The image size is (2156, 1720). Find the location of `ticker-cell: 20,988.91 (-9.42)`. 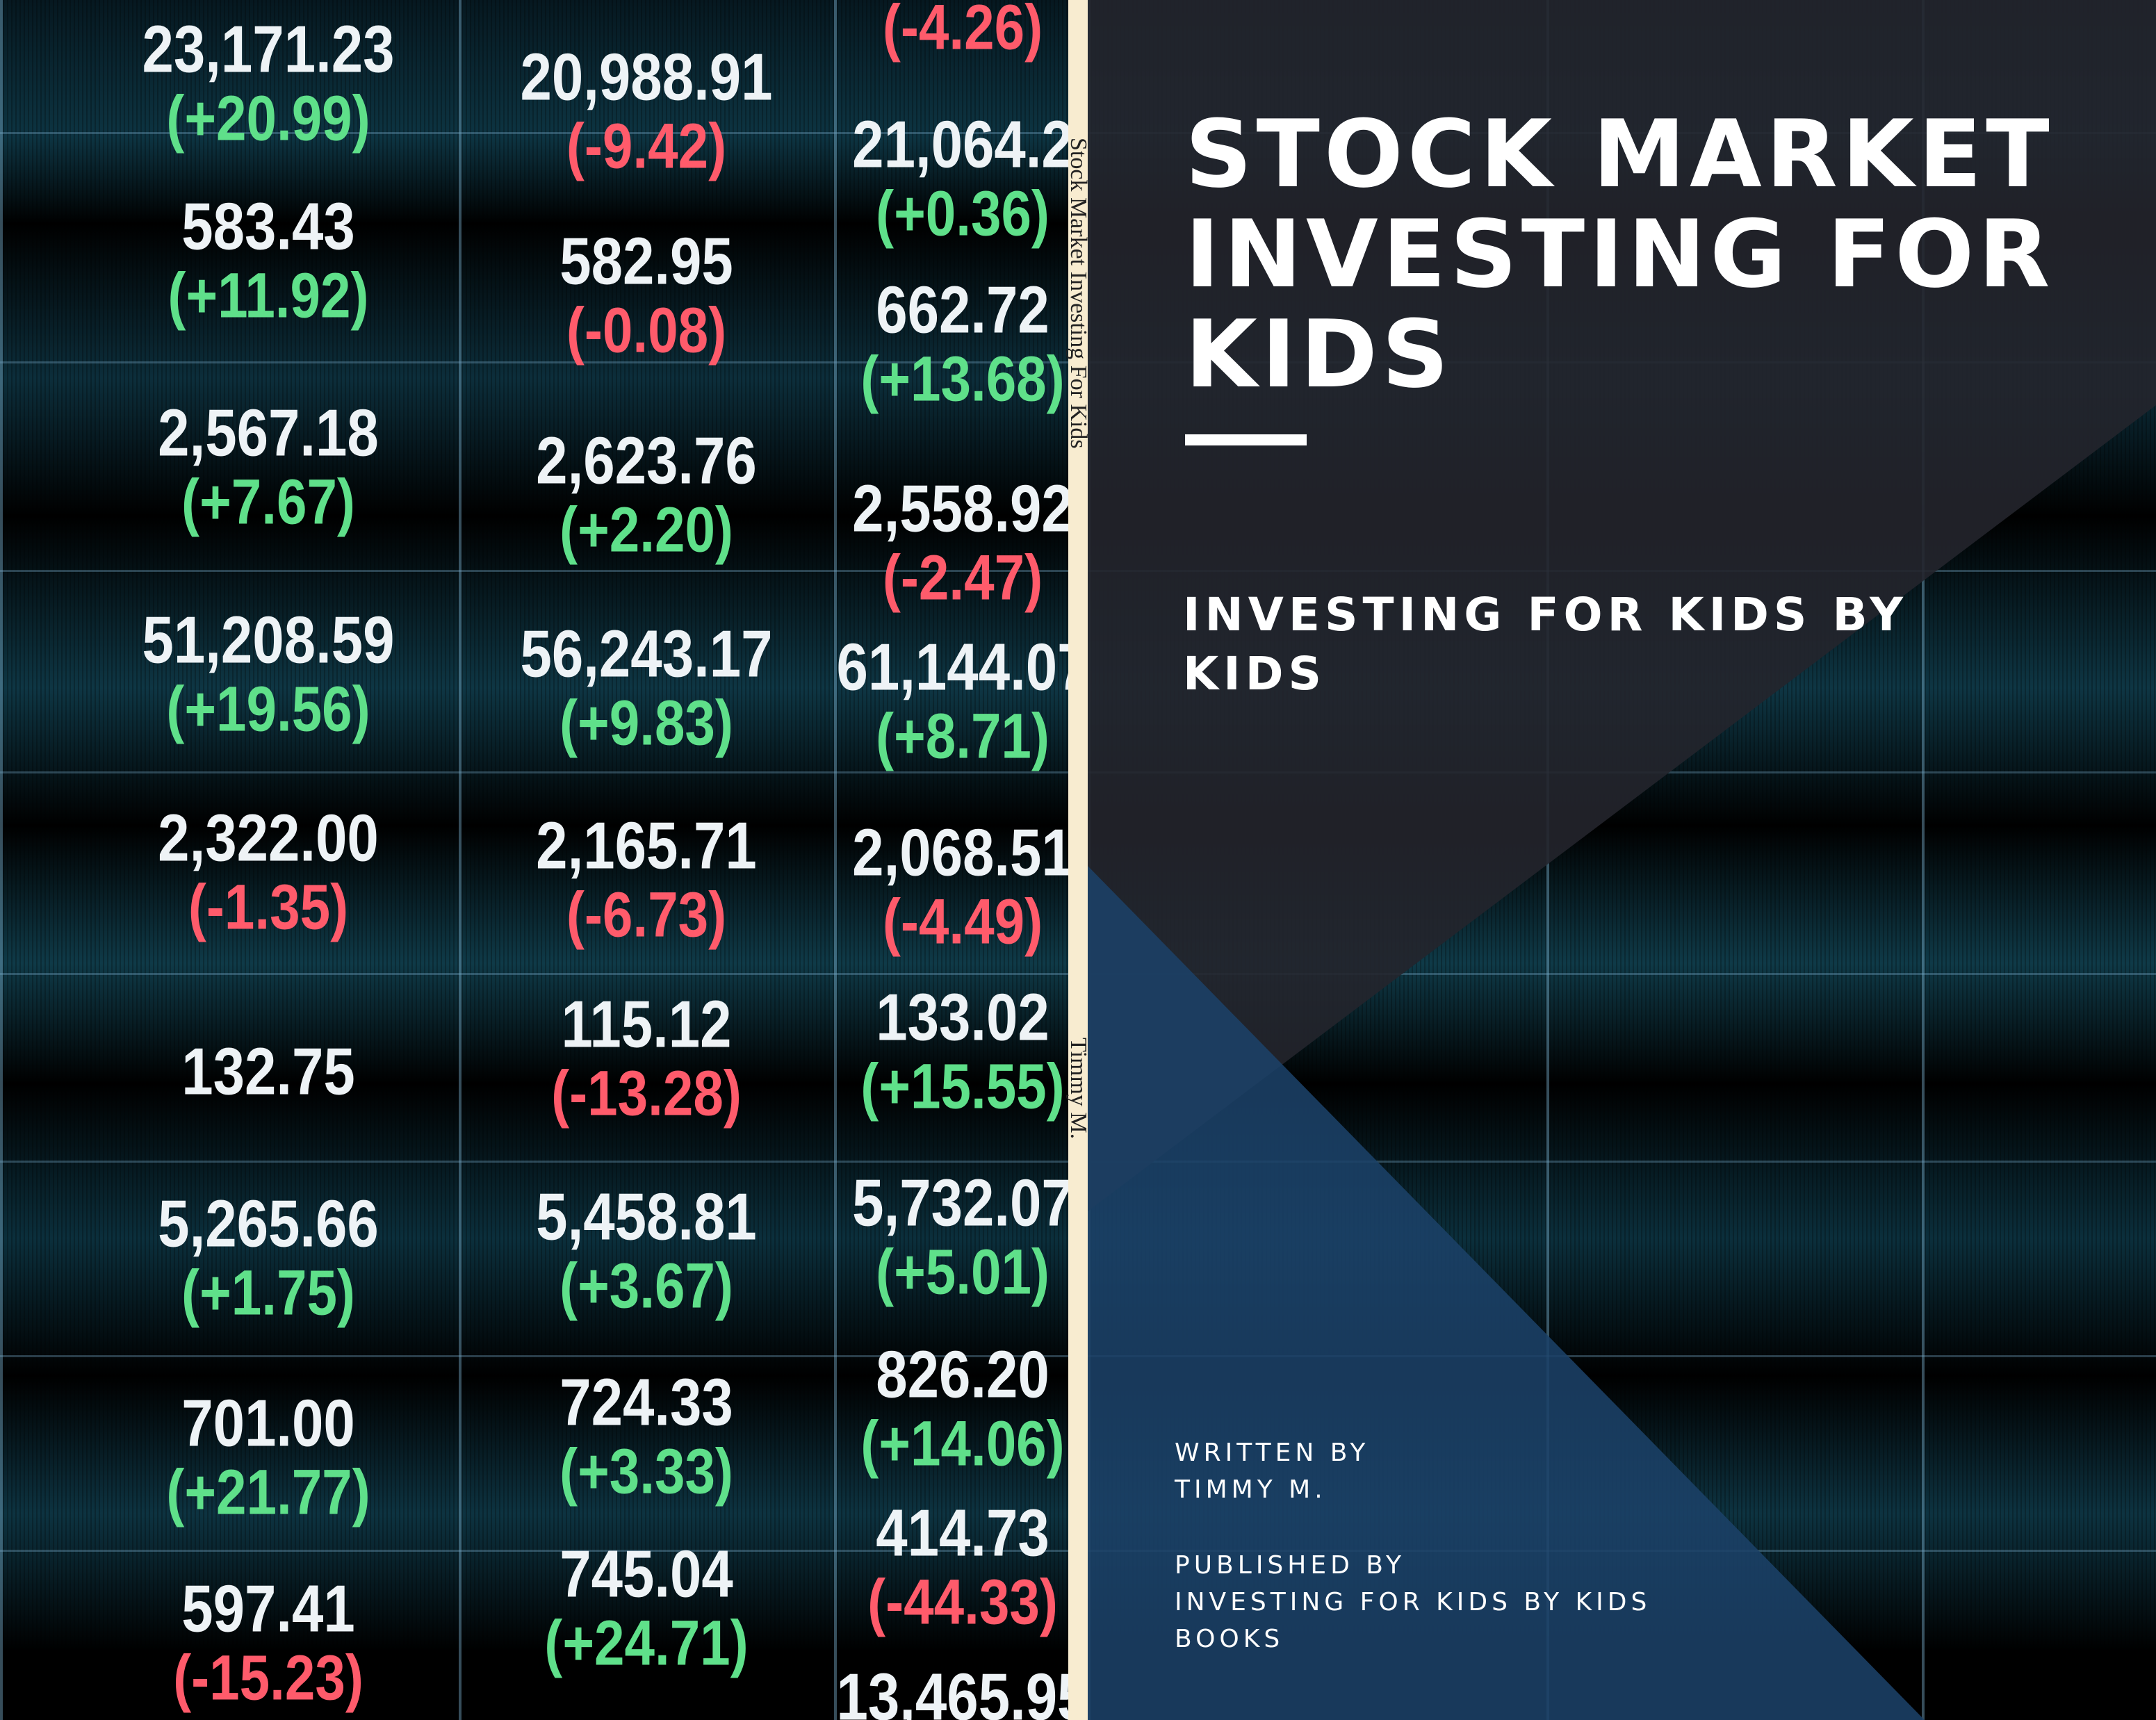

ticker-cell: 20,988.91 (-9.42) is located at coordinates (646, 111).